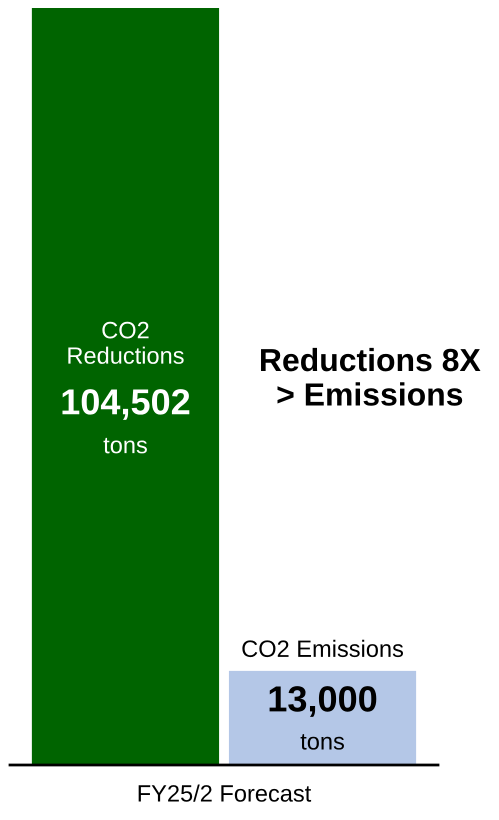  Describe the element at coordinates (126, 404) in the screenshot. I see `data-label: 104,502` at that location.